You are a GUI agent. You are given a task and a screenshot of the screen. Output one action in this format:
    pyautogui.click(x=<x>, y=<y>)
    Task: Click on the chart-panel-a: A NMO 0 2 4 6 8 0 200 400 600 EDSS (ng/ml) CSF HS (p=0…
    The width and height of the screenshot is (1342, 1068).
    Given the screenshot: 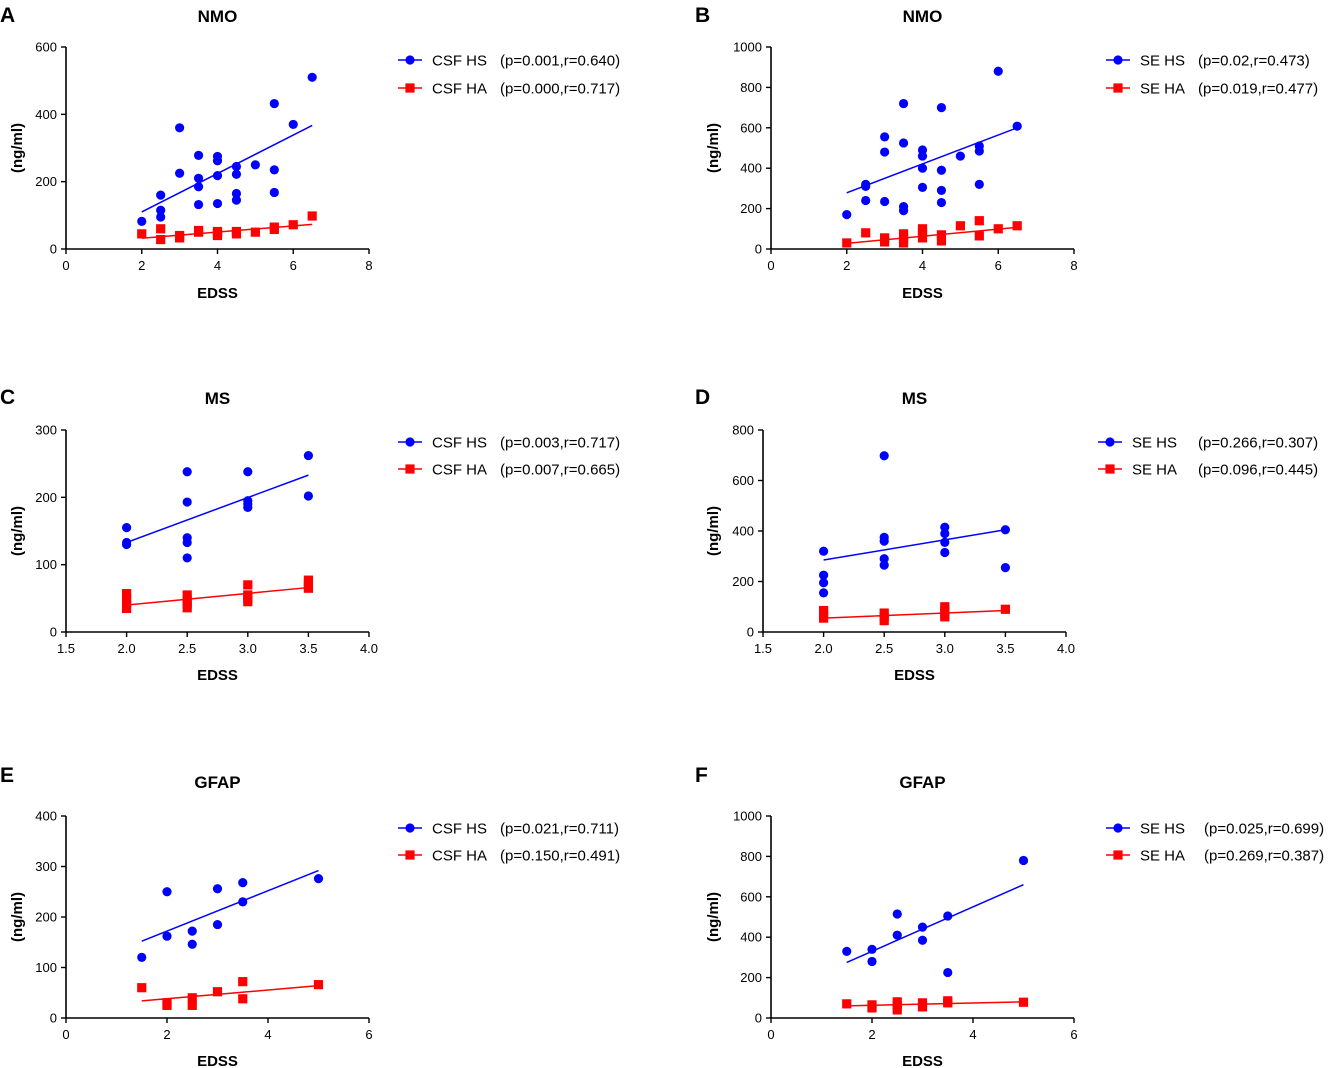 What is the action you would take?
    pyautogui.click(x=310, y=153)
    